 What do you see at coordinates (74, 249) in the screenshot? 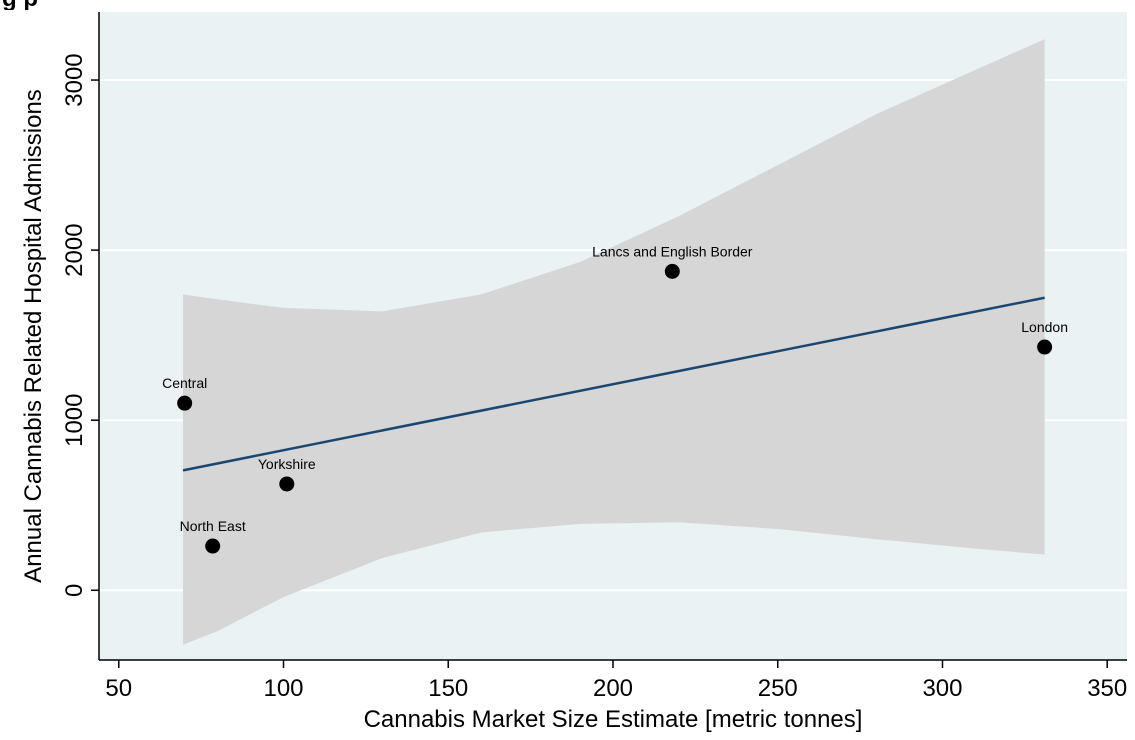
I see `y-tick-label: 2000` at bounding box center [74, 249].